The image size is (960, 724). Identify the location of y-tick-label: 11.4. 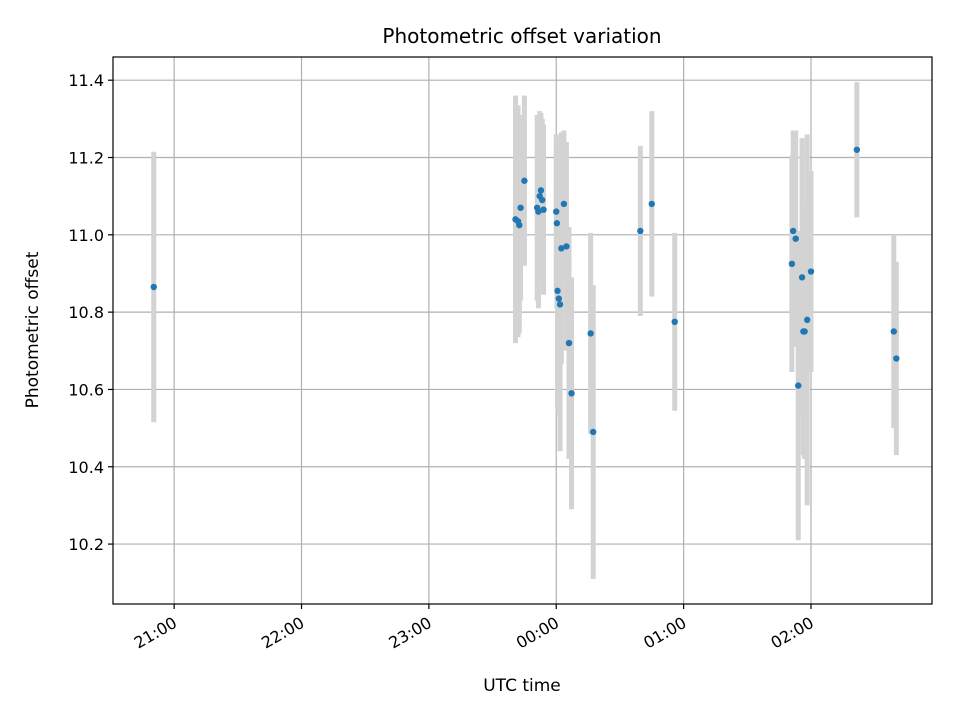
(86, 80).